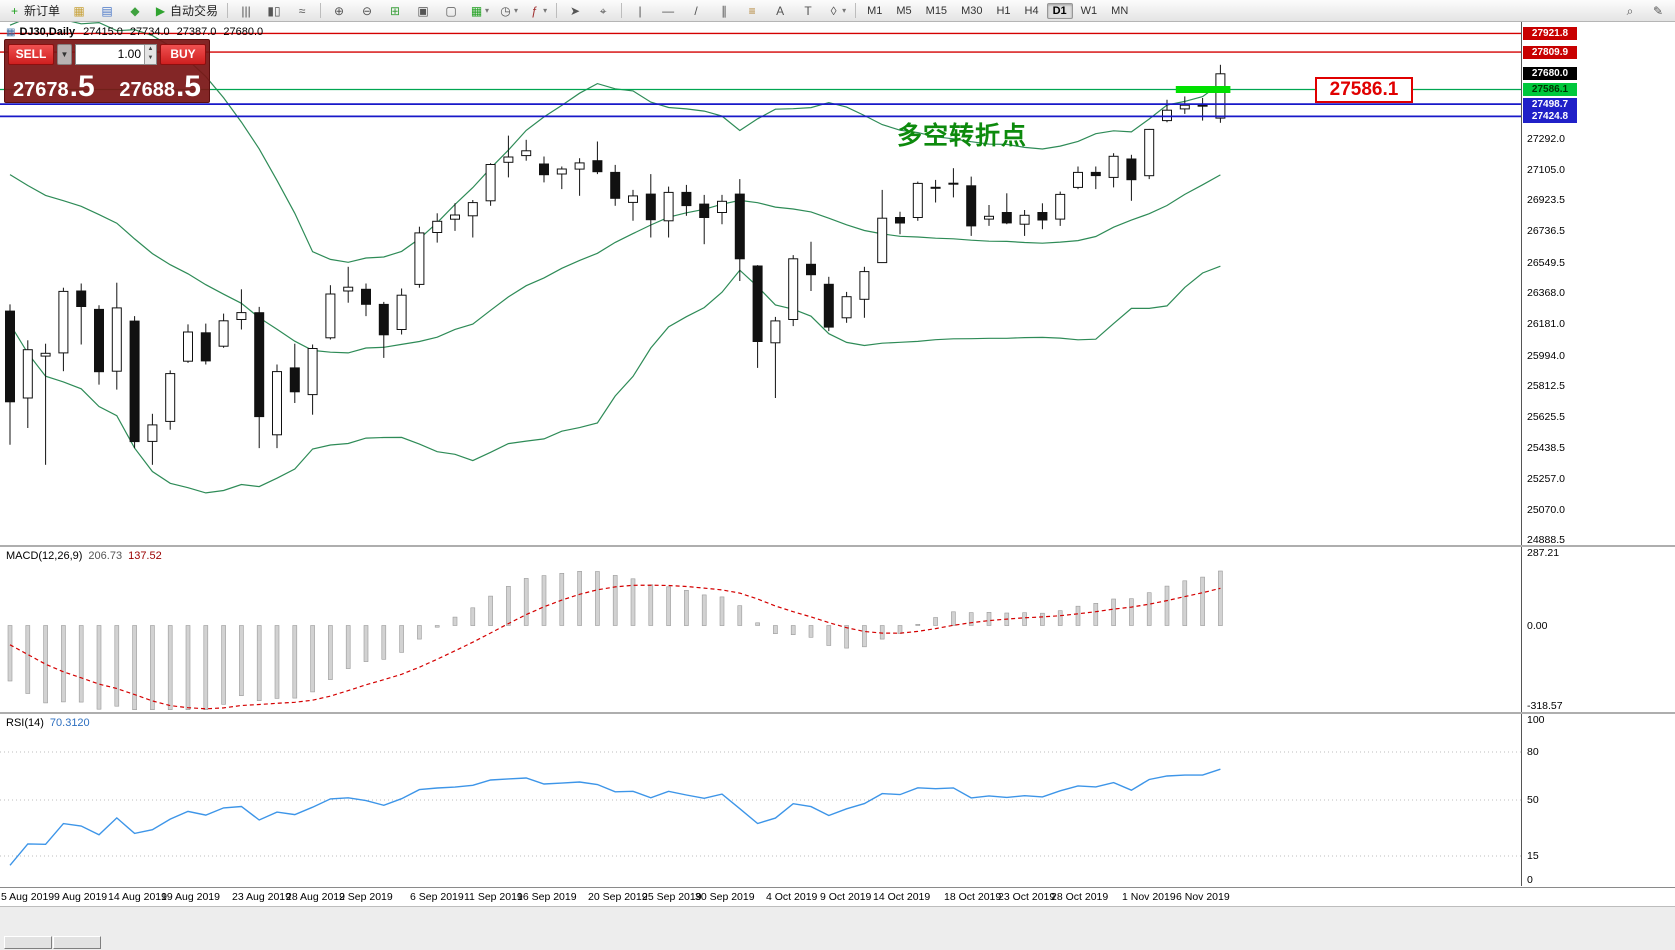 This screenshot has width=1675, height=950. Describe the element at coordinates (479, 11) in the screenshot. I see `new-chart-button: ▦ ▾` at that location.